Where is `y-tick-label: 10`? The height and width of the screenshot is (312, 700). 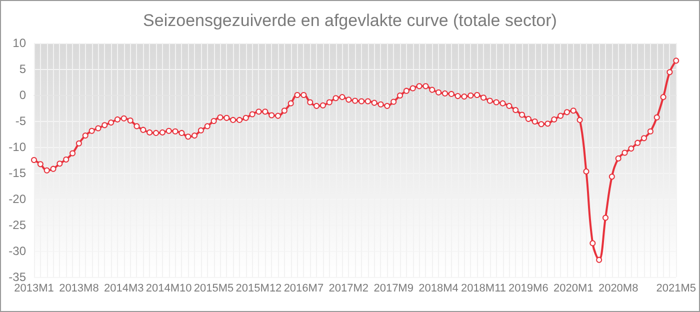
y-tick-label: 10 is located at coordinates (19, 43).